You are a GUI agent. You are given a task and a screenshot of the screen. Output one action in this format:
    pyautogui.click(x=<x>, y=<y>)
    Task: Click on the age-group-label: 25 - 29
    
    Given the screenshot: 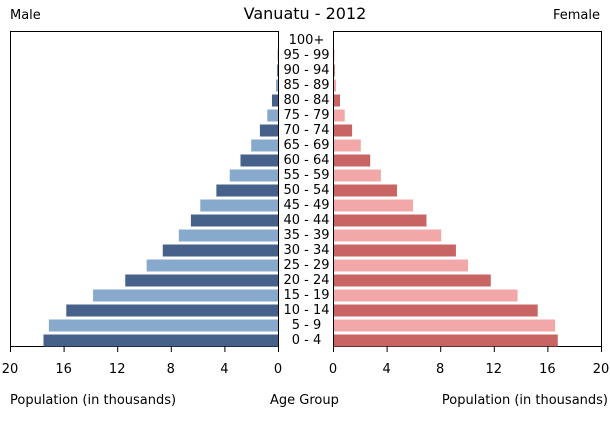 What is the action you would take?
    pyautogui.click(x=306, y=265)
    